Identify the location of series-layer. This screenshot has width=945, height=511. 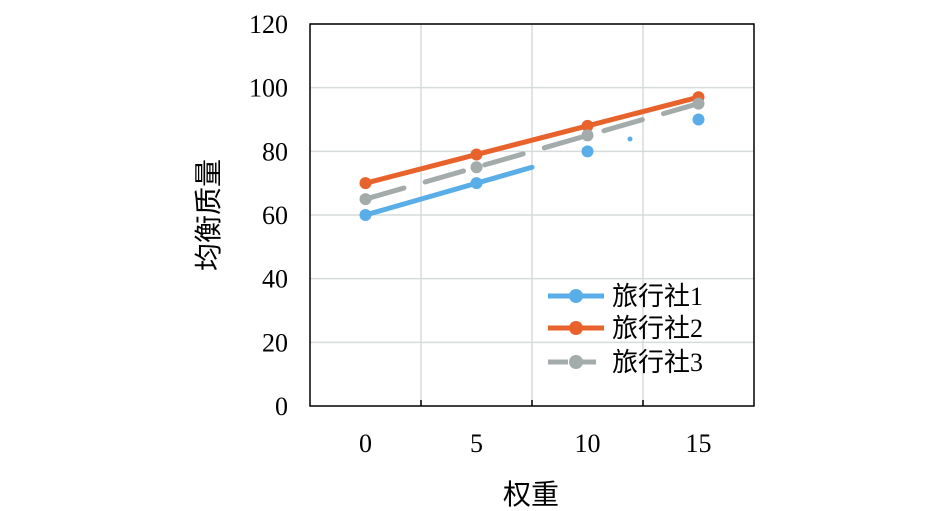
(532, 156).